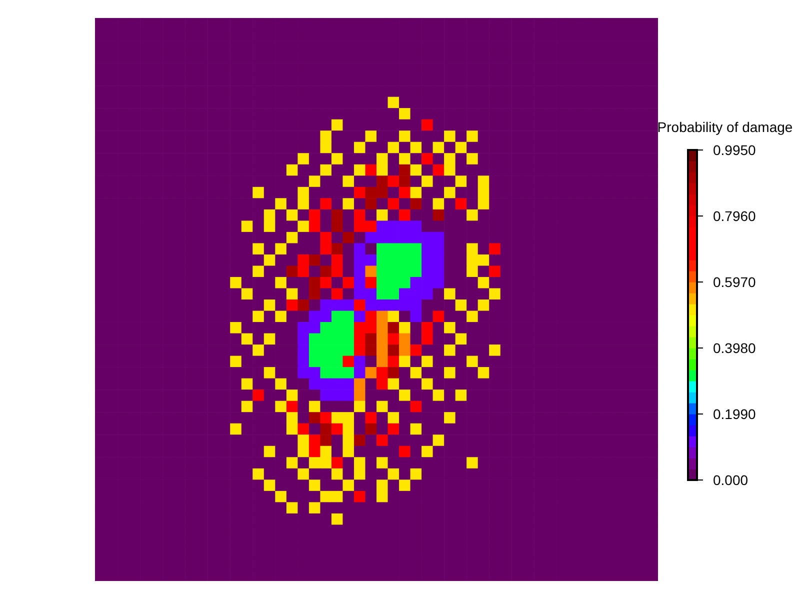 The width and height of the screenshot is (793, 614). I want to click on color-bar-label: 0.5970, so click(734, 282).